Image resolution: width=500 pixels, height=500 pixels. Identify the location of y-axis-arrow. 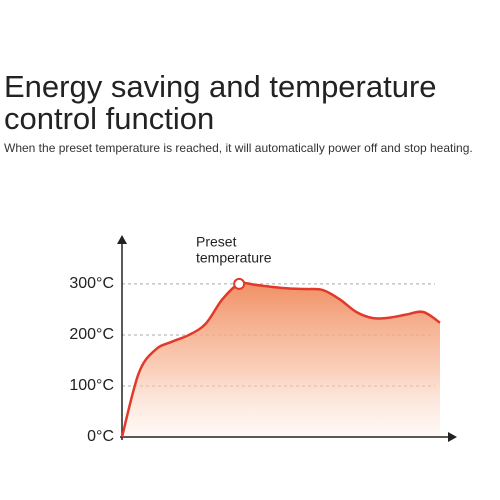
(122, 239).